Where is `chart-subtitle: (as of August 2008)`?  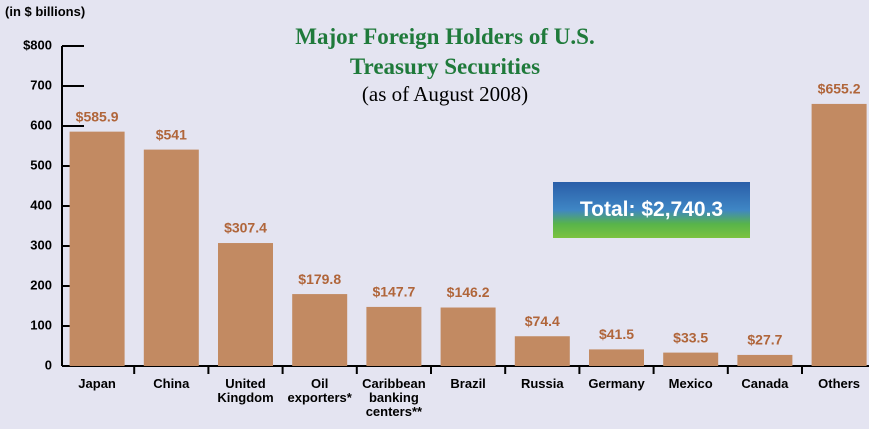
chart-subtitle: (as of August 2008) is located at coordinates (445, 94).